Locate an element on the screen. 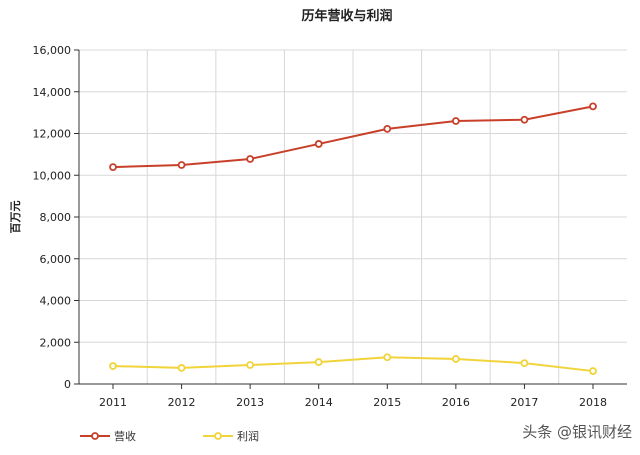 Image resolution: width=640 pixels, height=455 pixels. legend: 营收 利润 is located at coordinates (169, 436).